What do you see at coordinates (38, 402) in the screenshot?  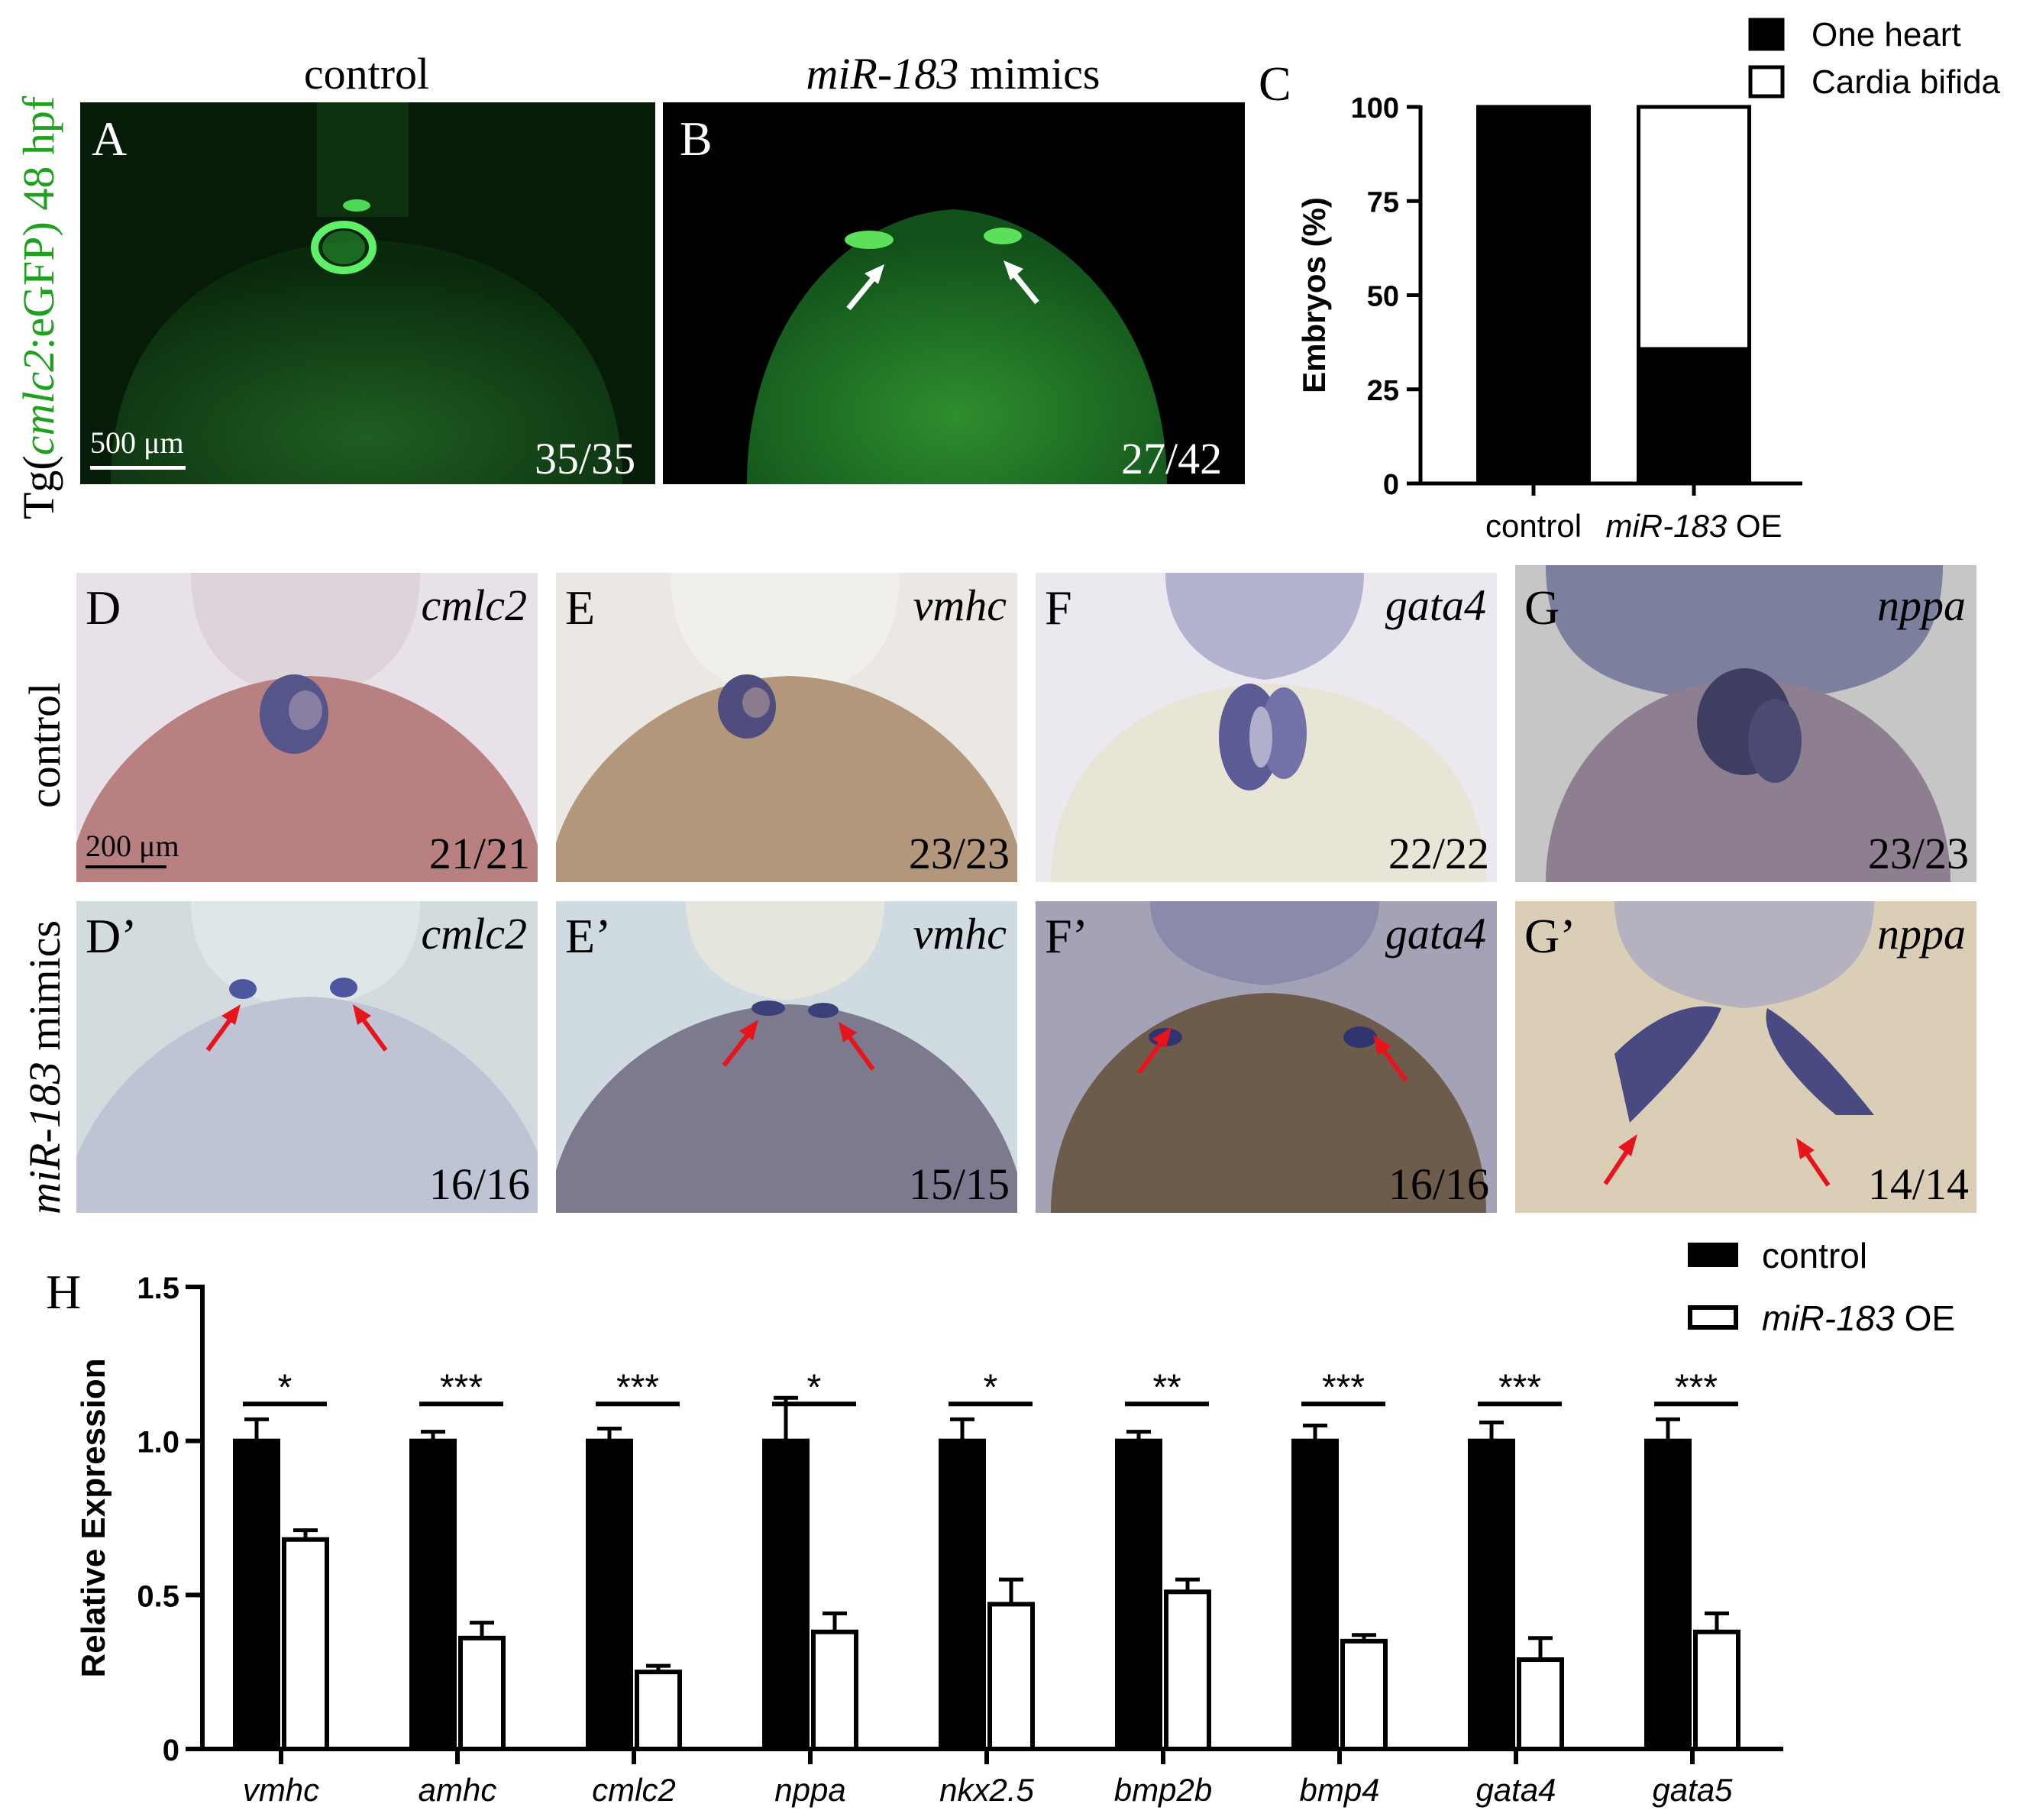 I see `transgenic-gene: cmlc2` at bounding box center [38, 402].